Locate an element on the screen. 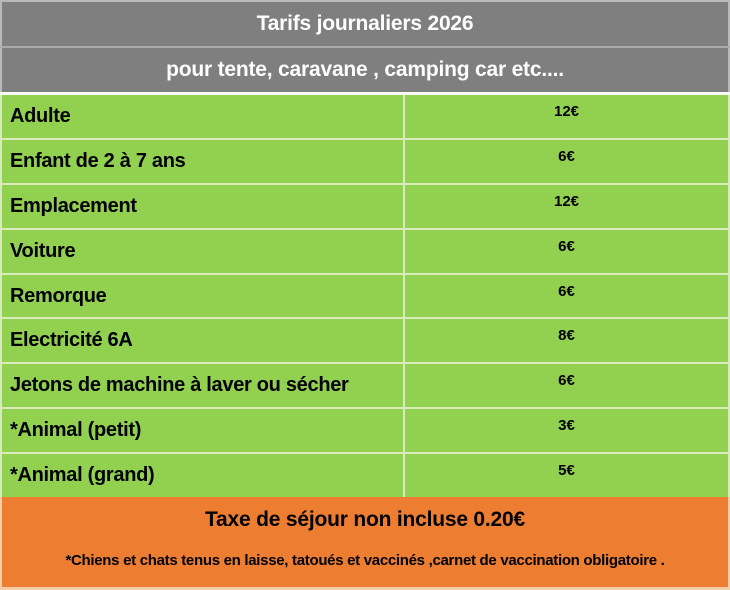  row-label: Adulte is located at coordinates (40, 115).